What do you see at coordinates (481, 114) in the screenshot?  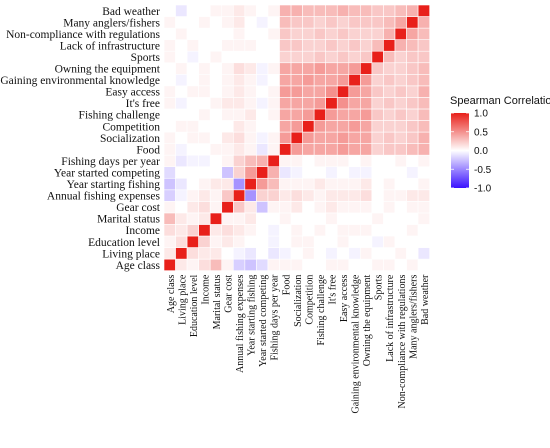 I see `legend-tick-label: 1.0` at bounding box center [481, 114].